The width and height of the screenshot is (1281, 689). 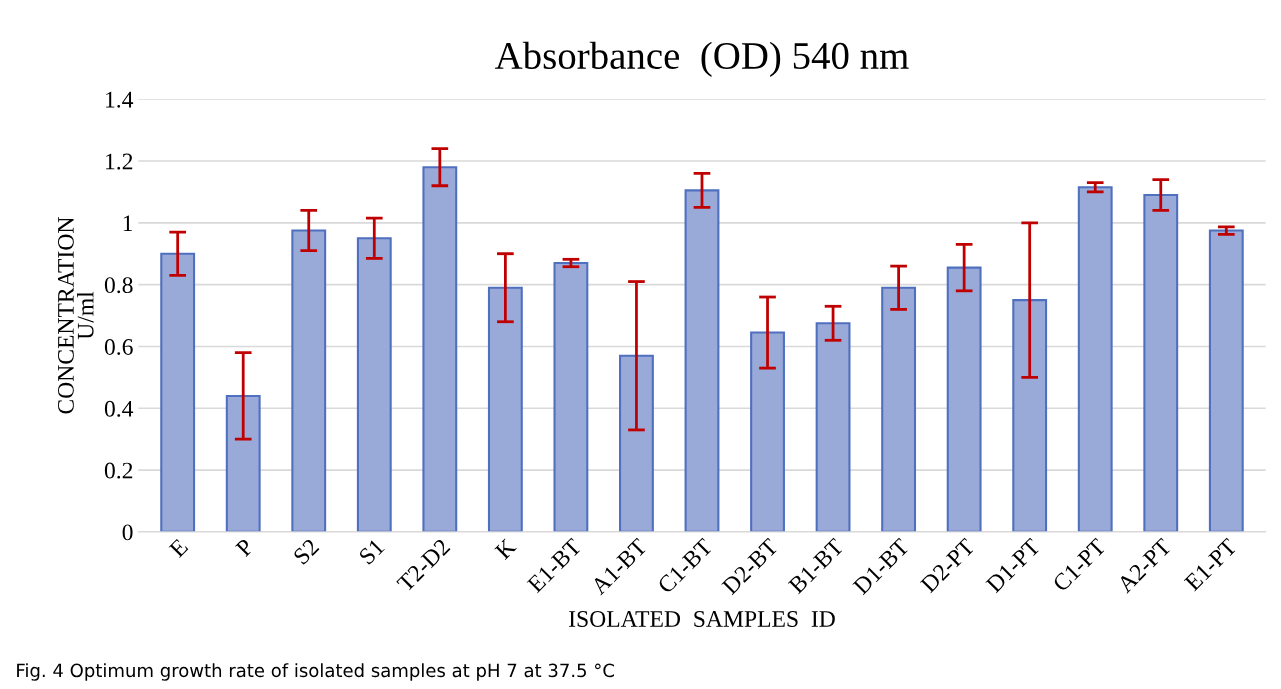 I want to click on x-tick-label: S1, so click(x=372, y=552).